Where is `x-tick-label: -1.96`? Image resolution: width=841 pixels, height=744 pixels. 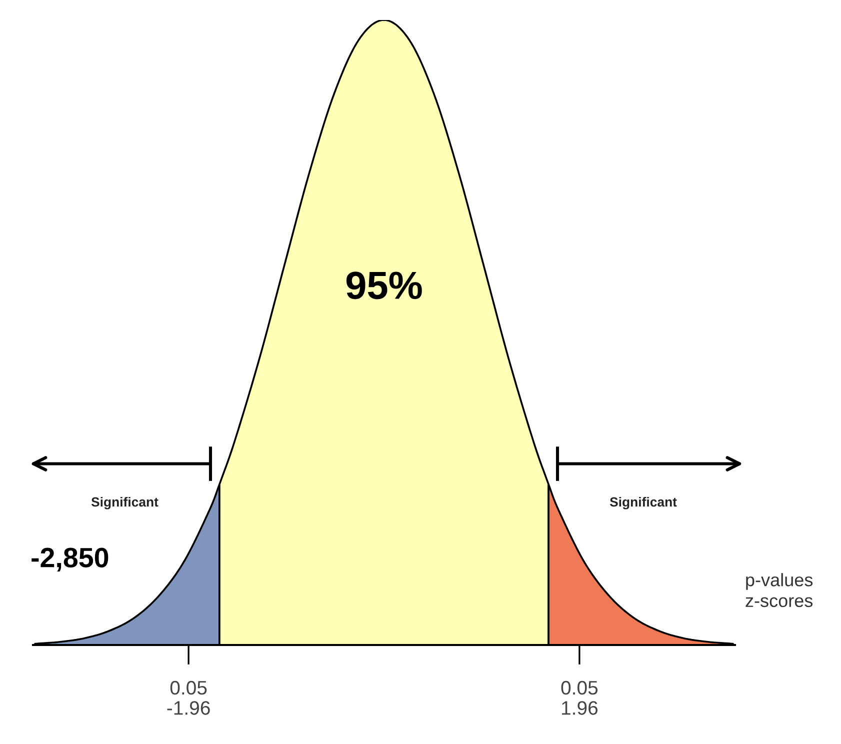 x-tick-label: -1.96 is located at coordinates (188, 708).